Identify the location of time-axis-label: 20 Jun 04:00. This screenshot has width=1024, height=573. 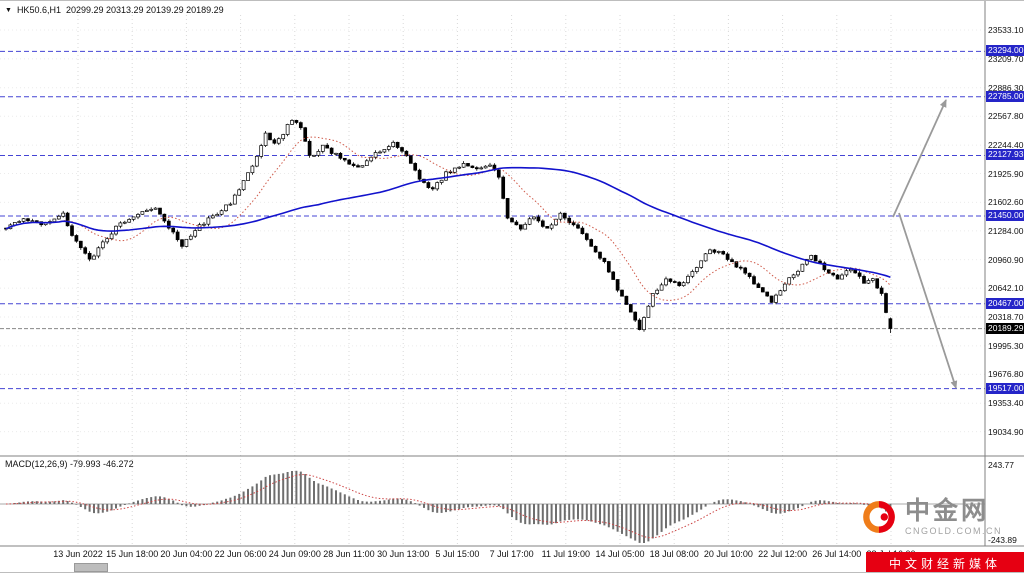
(186, 554).